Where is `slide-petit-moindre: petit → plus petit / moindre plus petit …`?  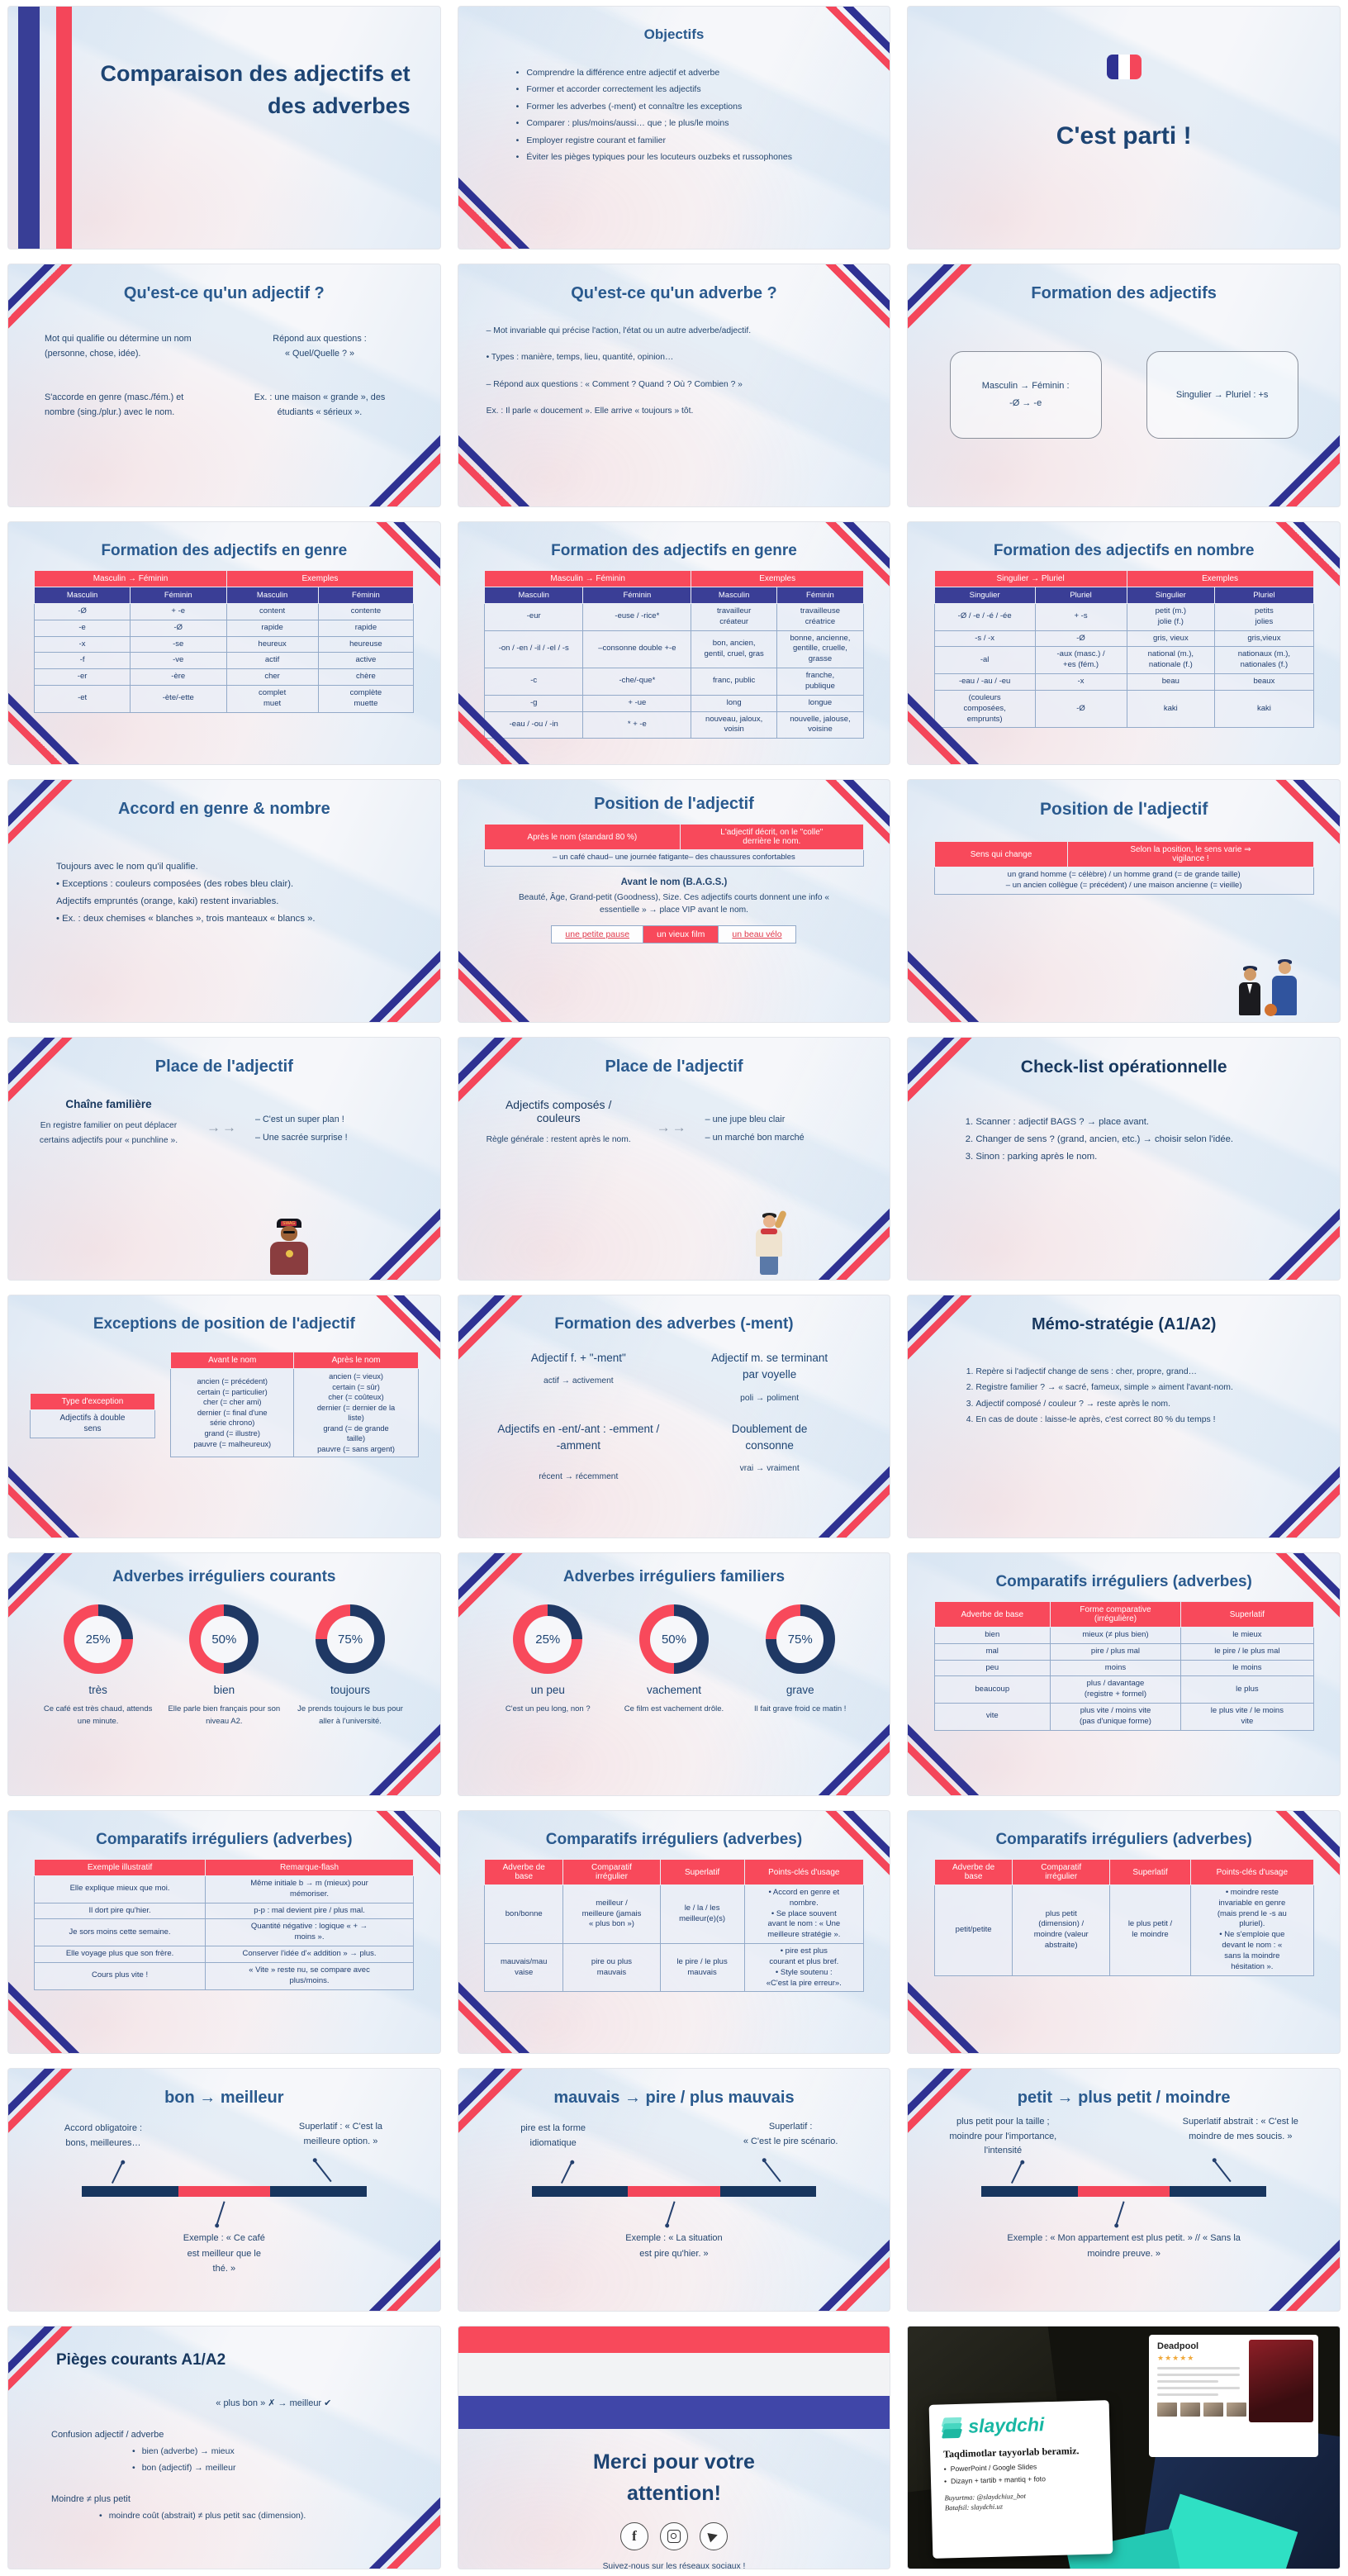 slide-petit-moindre: petit → plus petit / moindre plus petit … is located at coordinates (1124, 2190).